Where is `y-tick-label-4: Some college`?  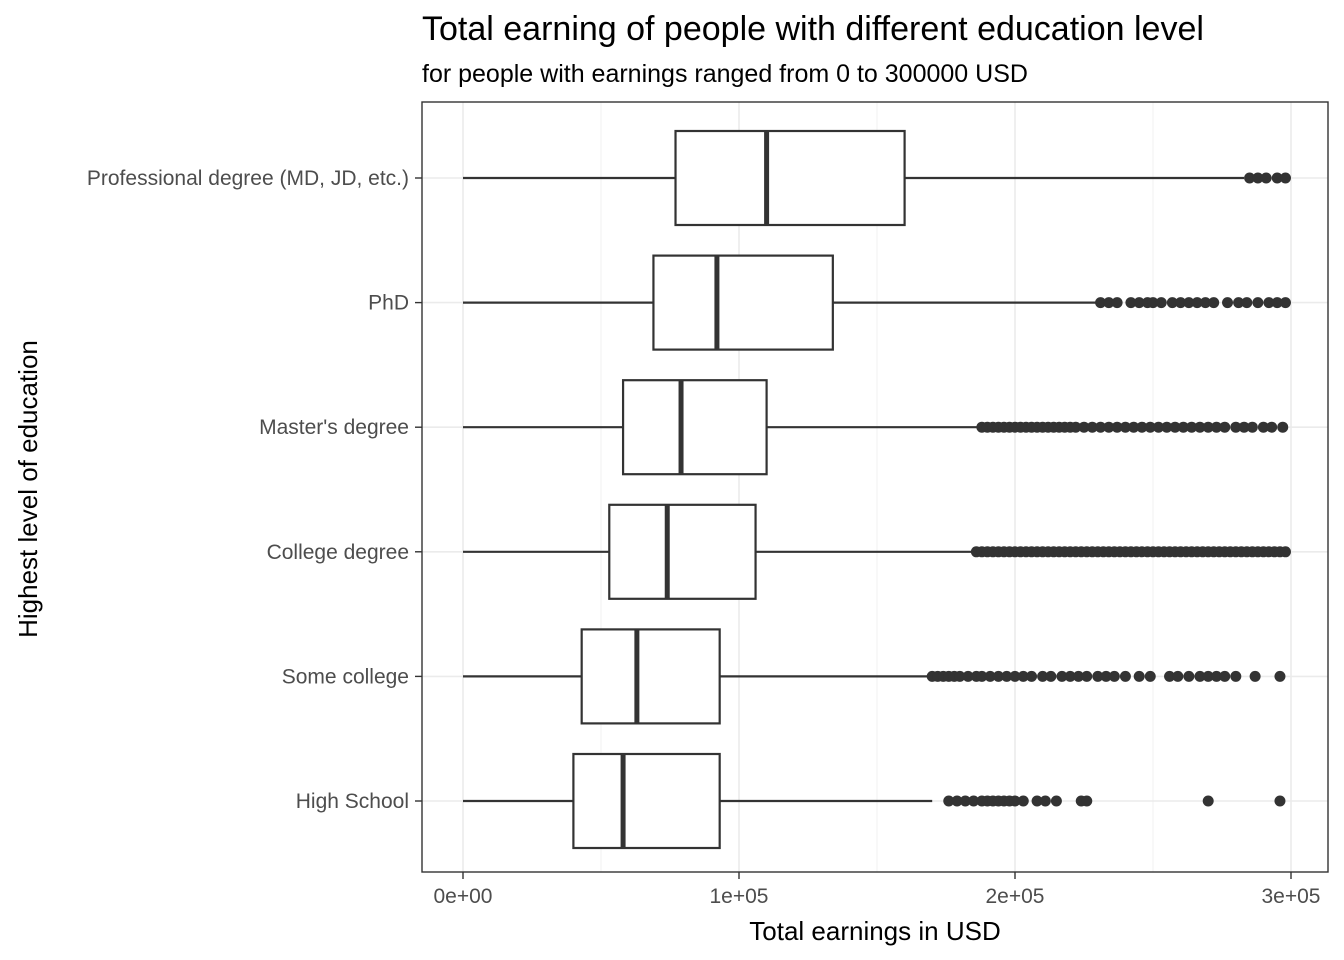 y-tick-label-4: Some college is located at coordinates (345, 676).